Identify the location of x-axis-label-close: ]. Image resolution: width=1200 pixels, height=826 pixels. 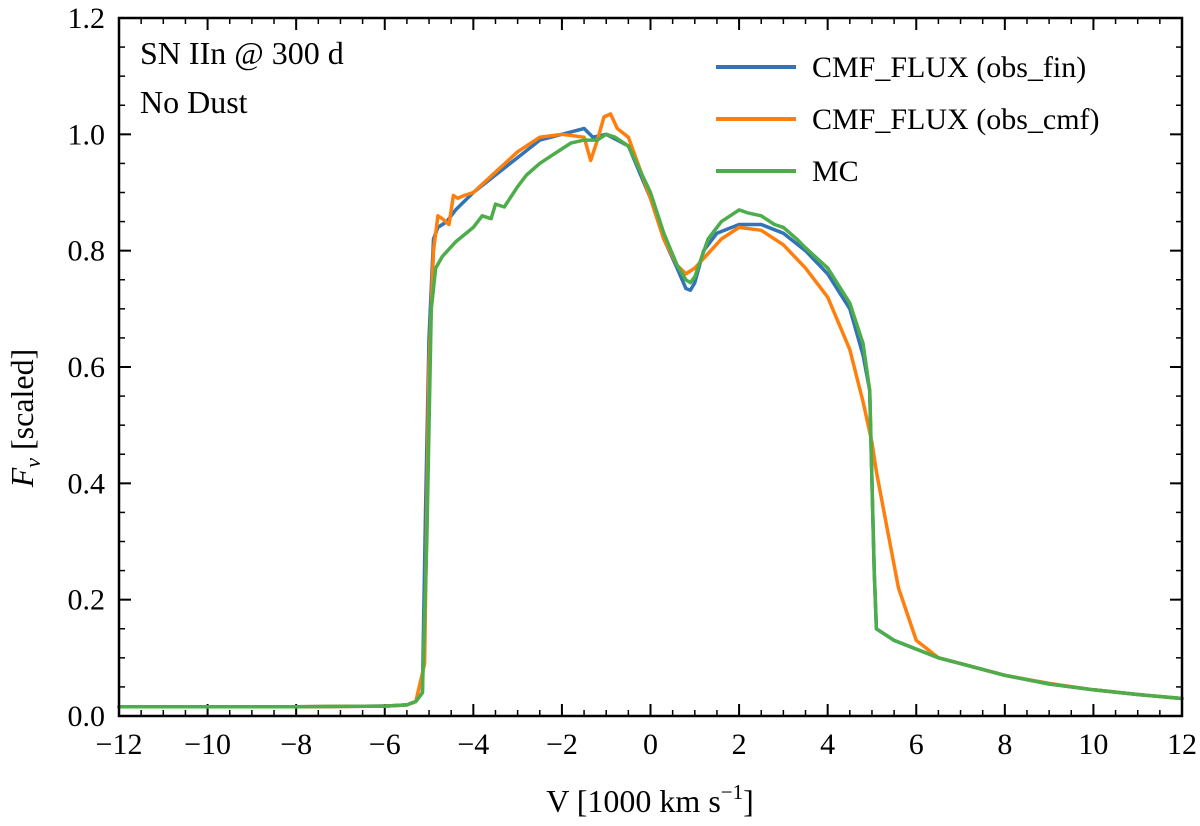
(748, 801).